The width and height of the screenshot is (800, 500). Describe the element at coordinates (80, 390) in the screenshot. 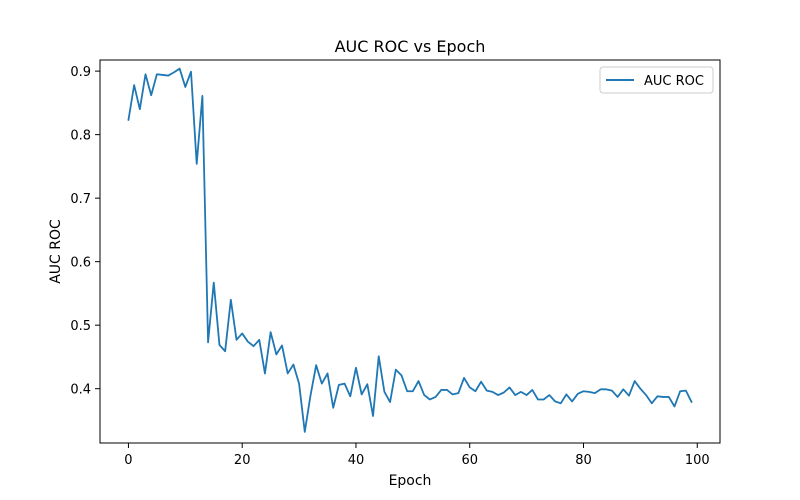

I see `y-tick-label: 0.4` at that location.